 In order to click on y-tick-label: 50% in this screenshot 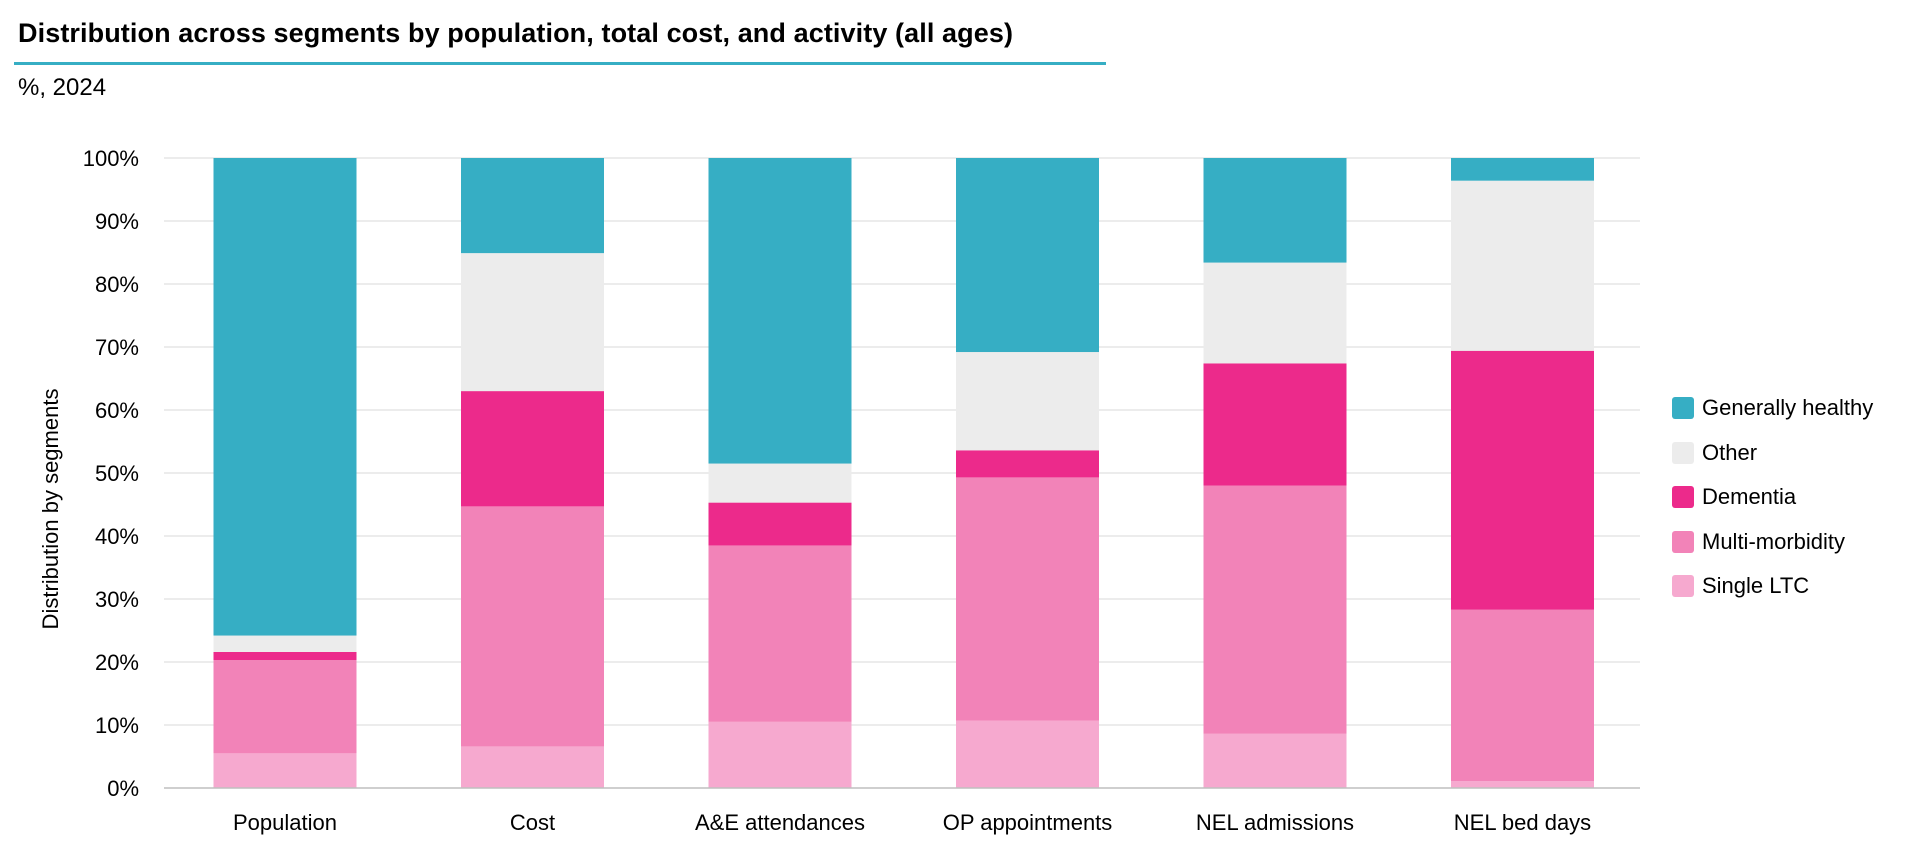, I will do `click(117, 473)`.